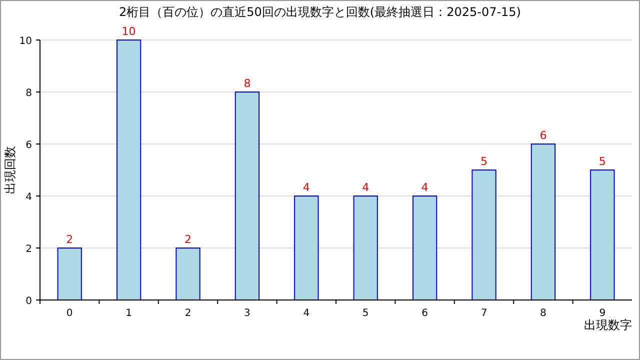  Describe the element at coordinates (425, 313) in the screenshot. I see `x-tick-label: 6` at that location.